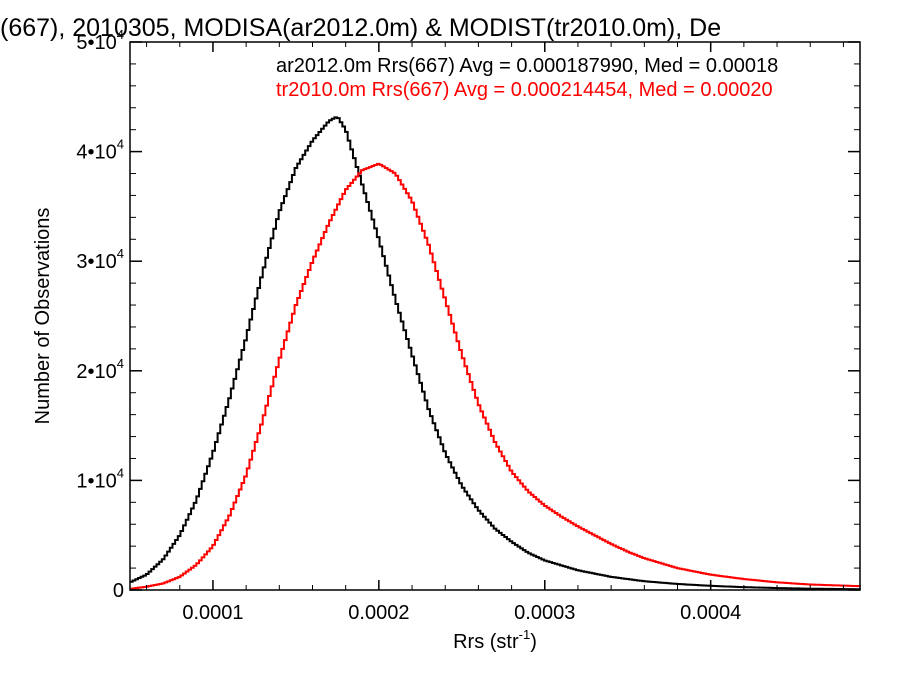  I want to click on y-tick-label: 2•104, so click(100, 369).